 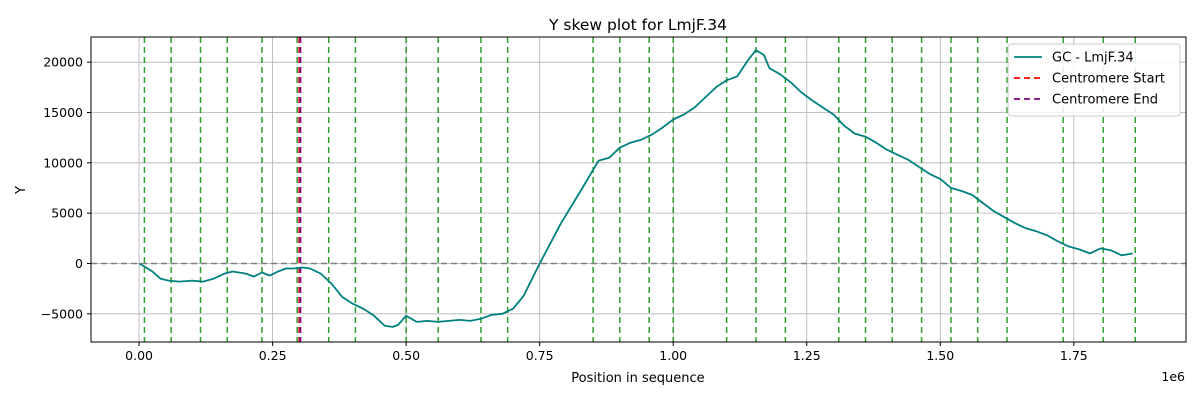 What do you see at coordinates (273, 355) in the screenshot?
I see `x-tick-label: 0.25` at bounding box center [273, 355].